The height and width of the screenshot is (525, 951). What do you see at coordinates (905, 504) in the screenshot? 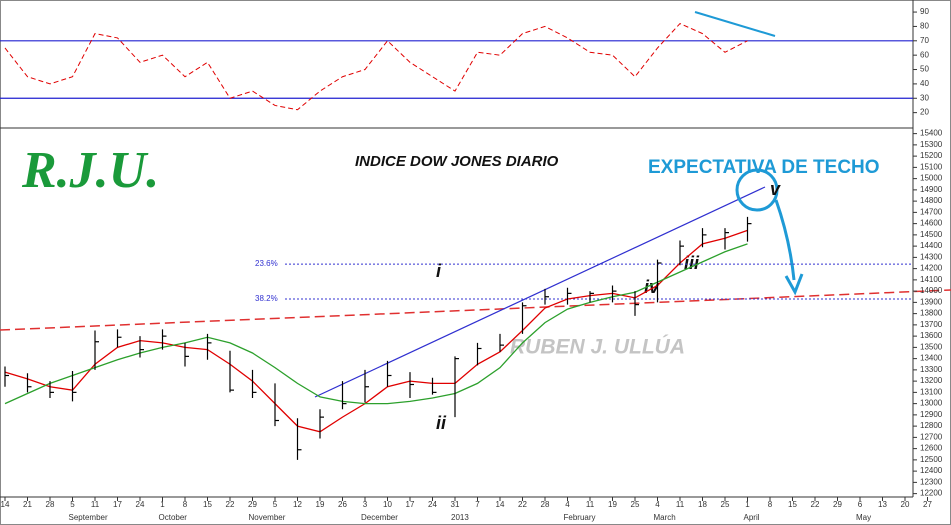
I see `x-tick-label: 20` at bounding box center [905, 504].